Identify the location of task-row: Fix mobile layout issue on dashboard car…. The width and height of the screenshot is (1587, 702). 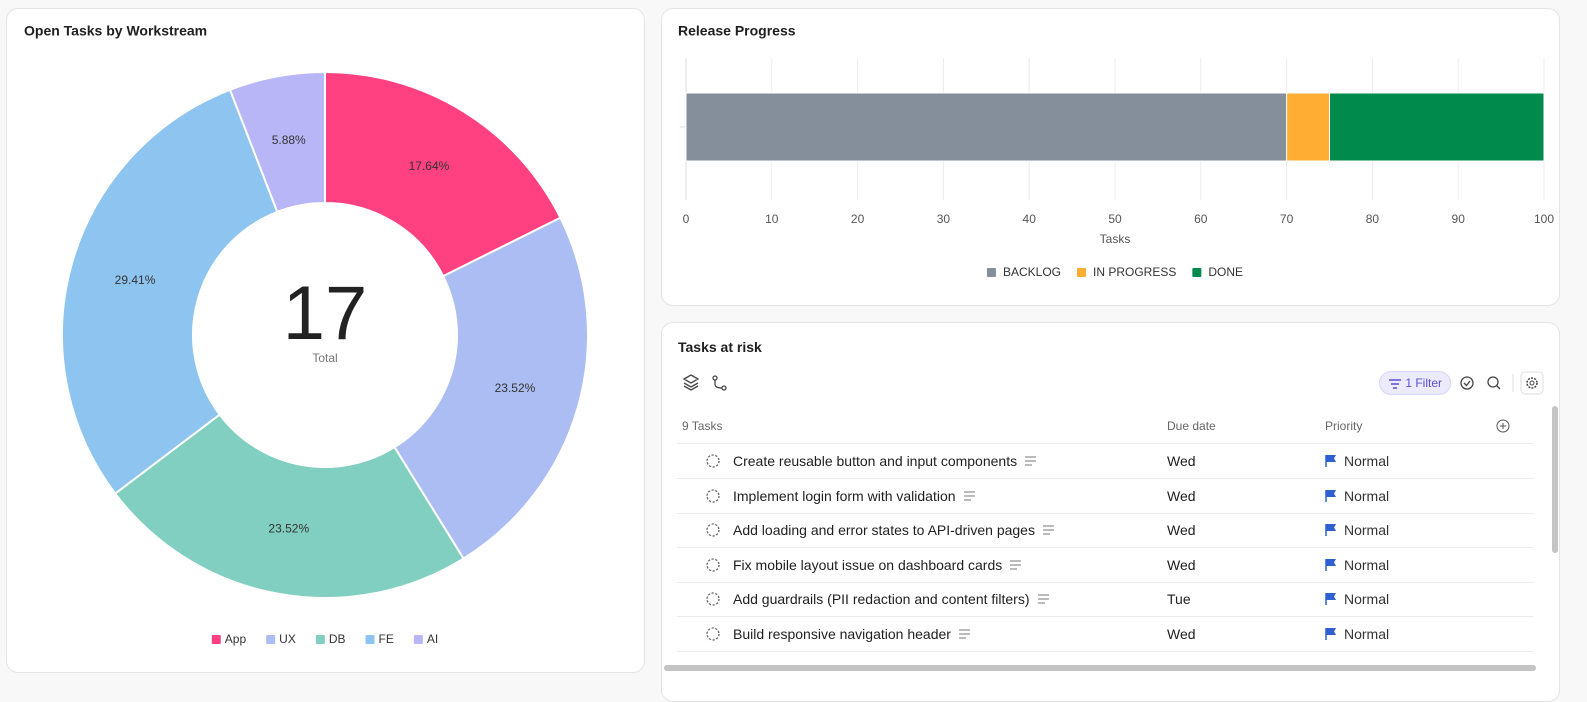
(1105, 565).